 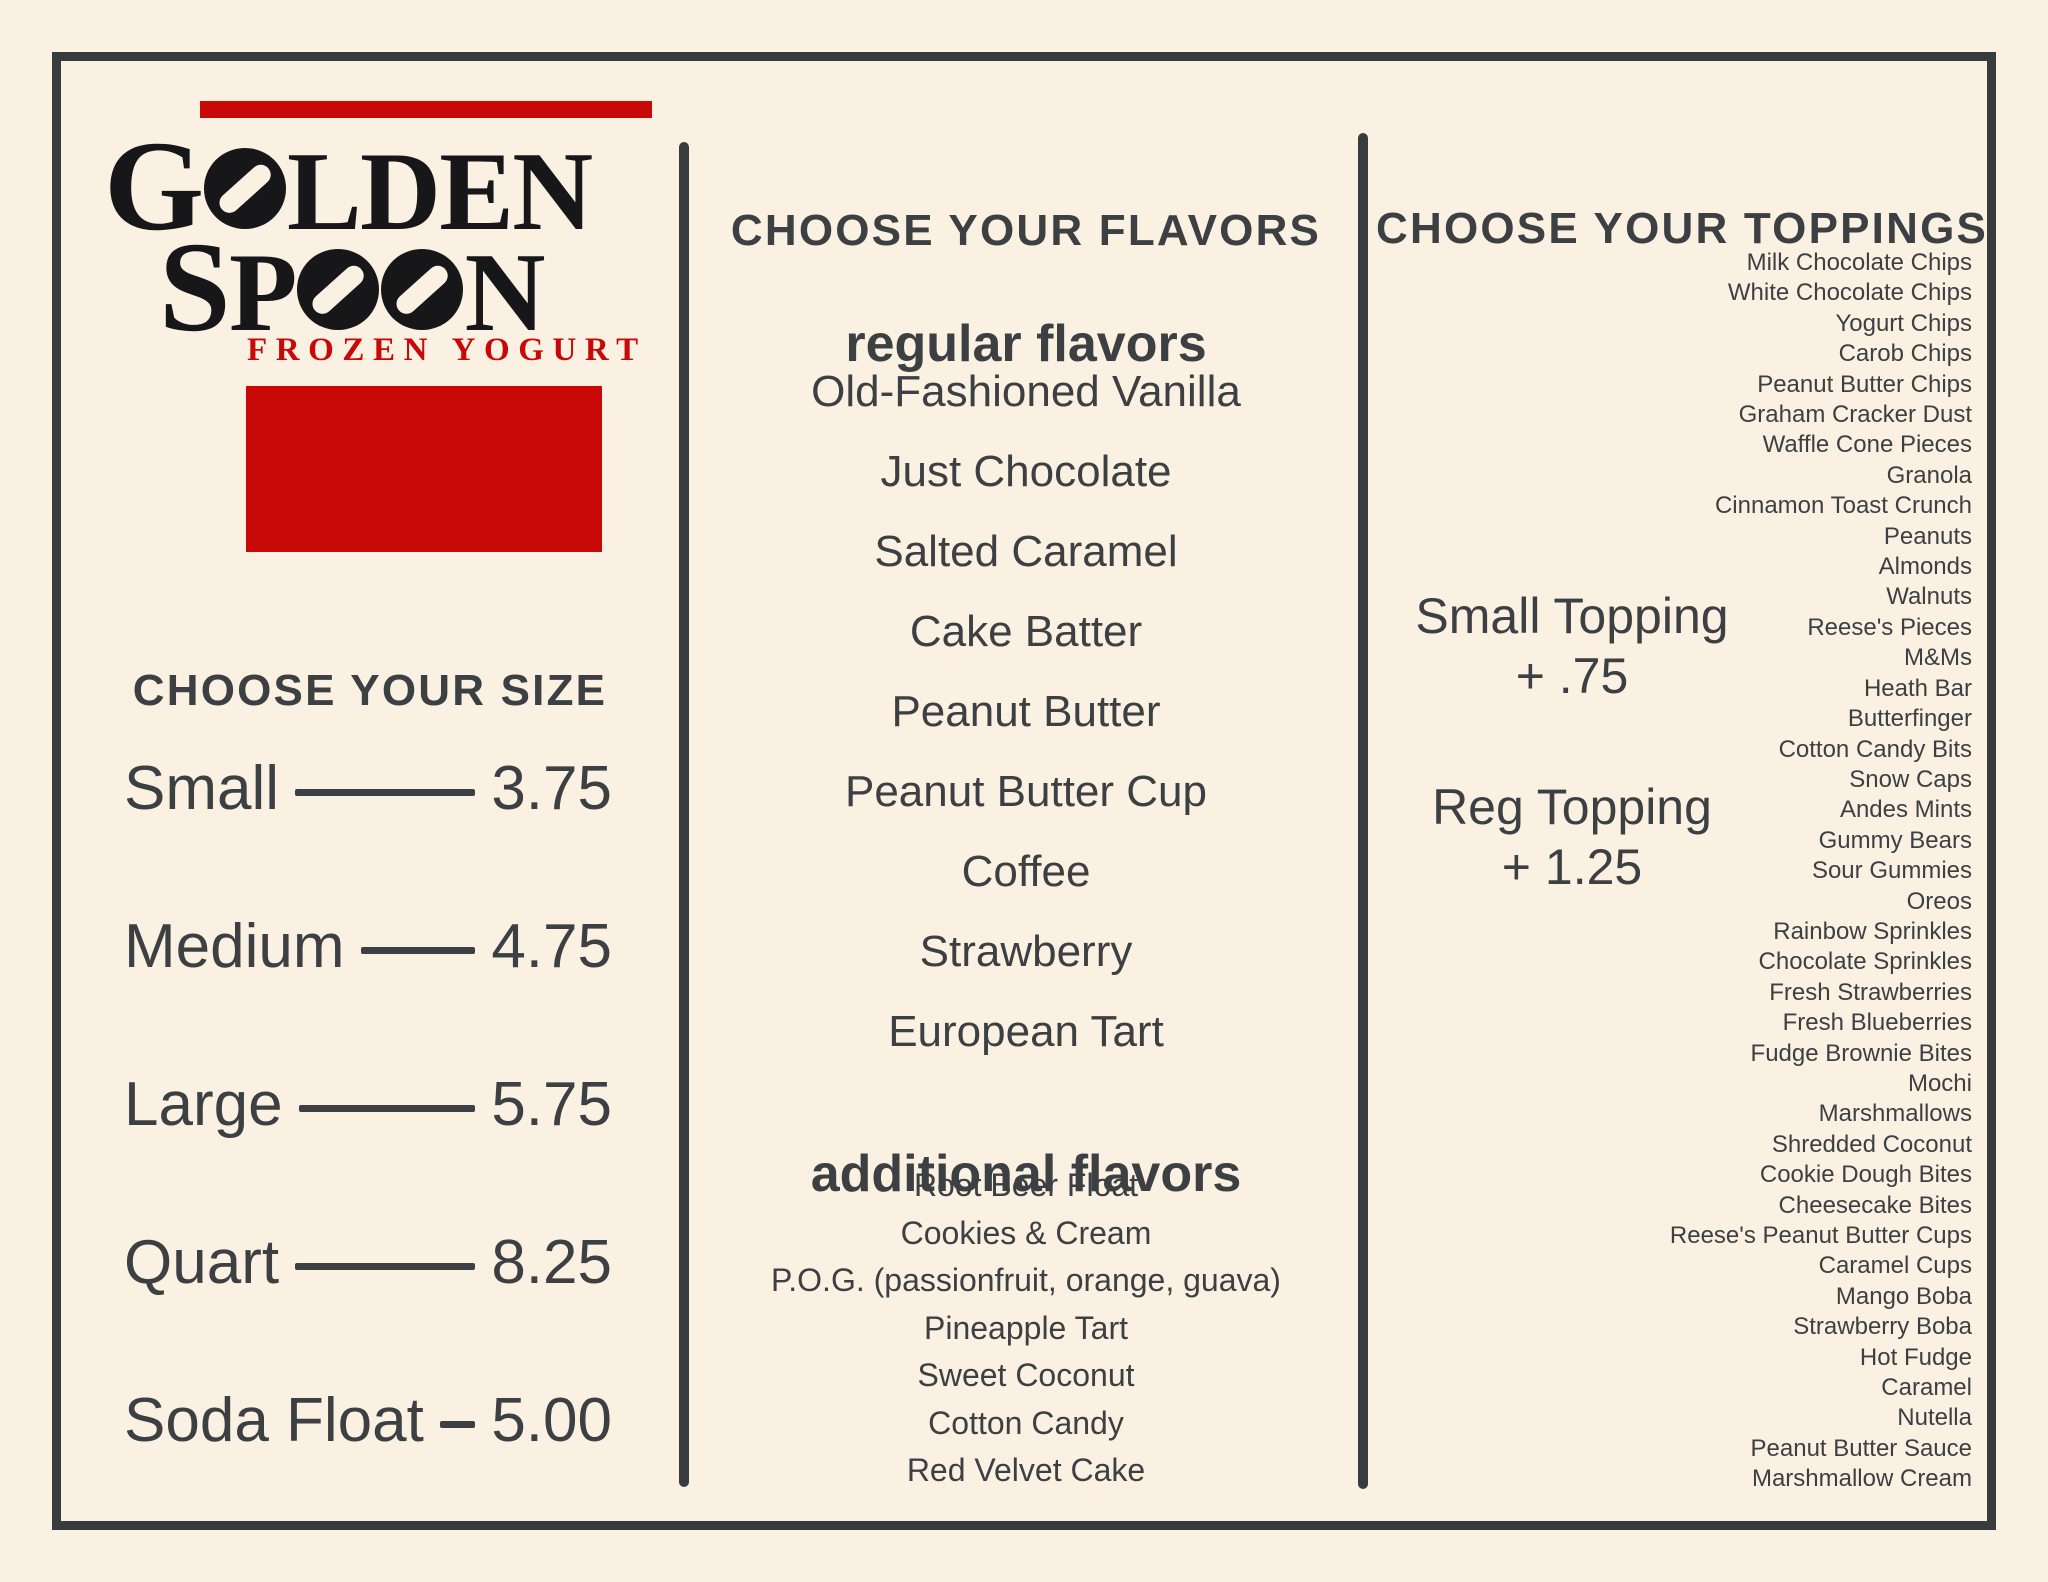 I want to click on topping-item: Reese's Peanut Butter Cups, so click(x=1820, y=1235).